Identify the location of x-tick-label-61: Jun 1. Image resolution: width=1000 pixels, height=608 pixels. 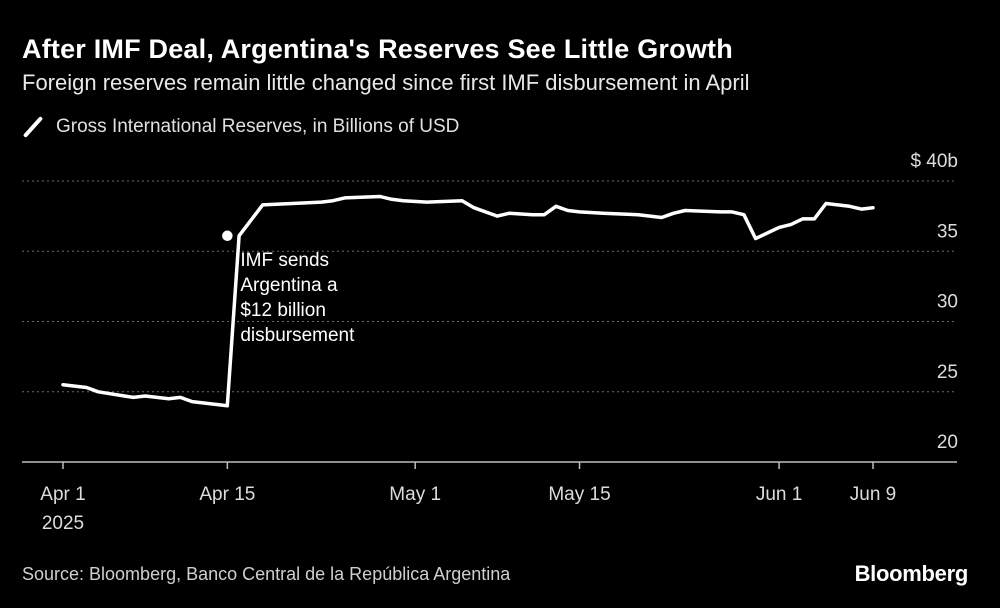
(779, 494).